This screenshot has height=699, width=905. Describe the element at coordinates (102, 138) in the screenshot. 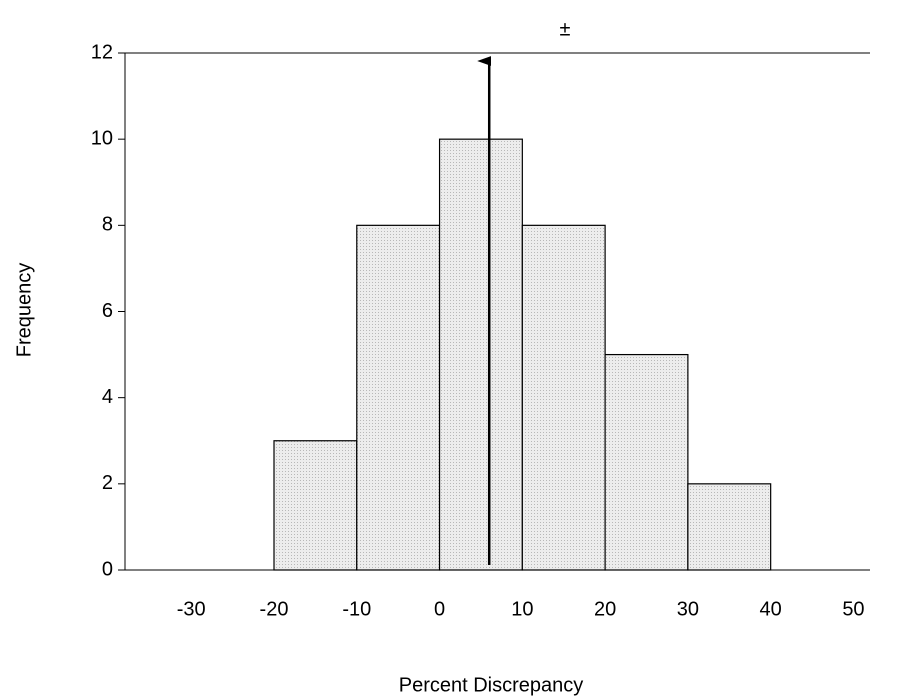

I see `y-tick-label: 10` at that location.